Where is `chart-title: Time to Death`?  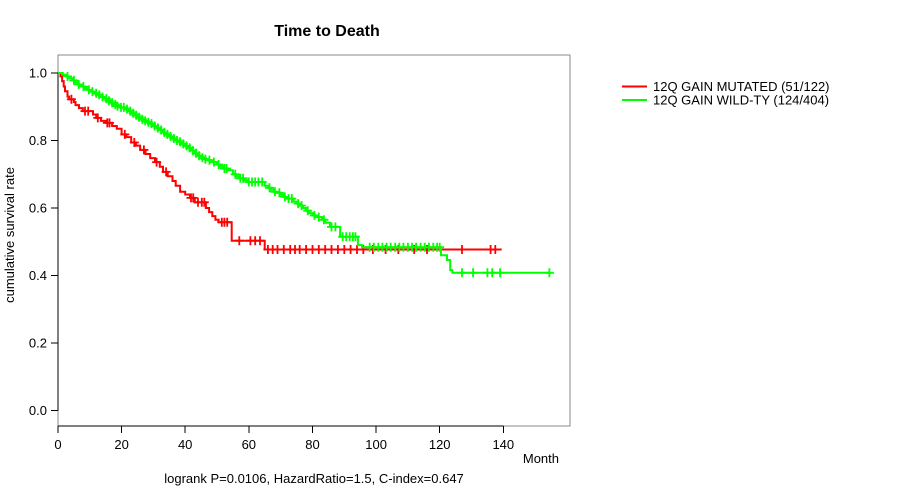
chart-title: Time to Death is located at coordinates (327, 31).